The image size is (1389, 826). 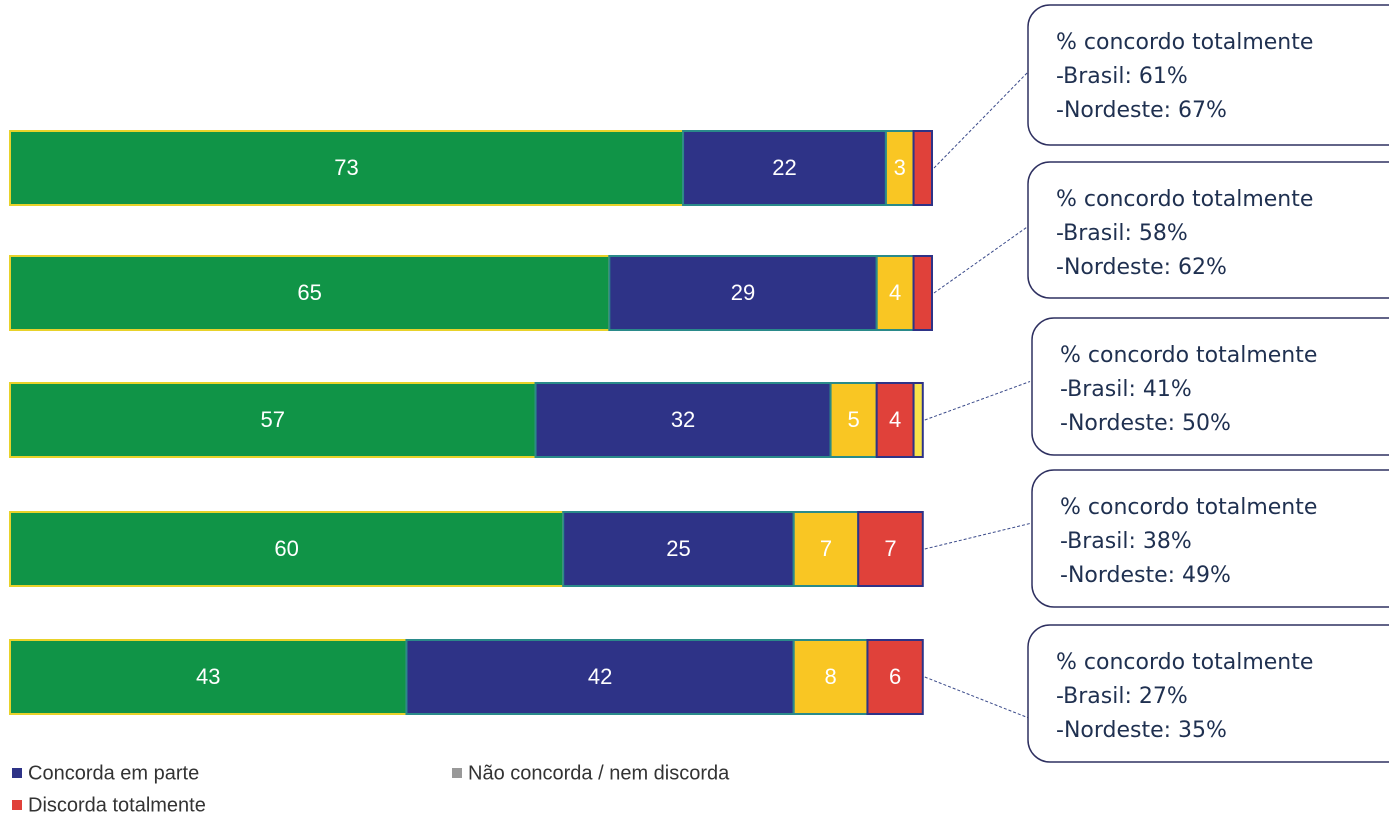 I want to click on data-label: 42, so click(x=600, y=676).